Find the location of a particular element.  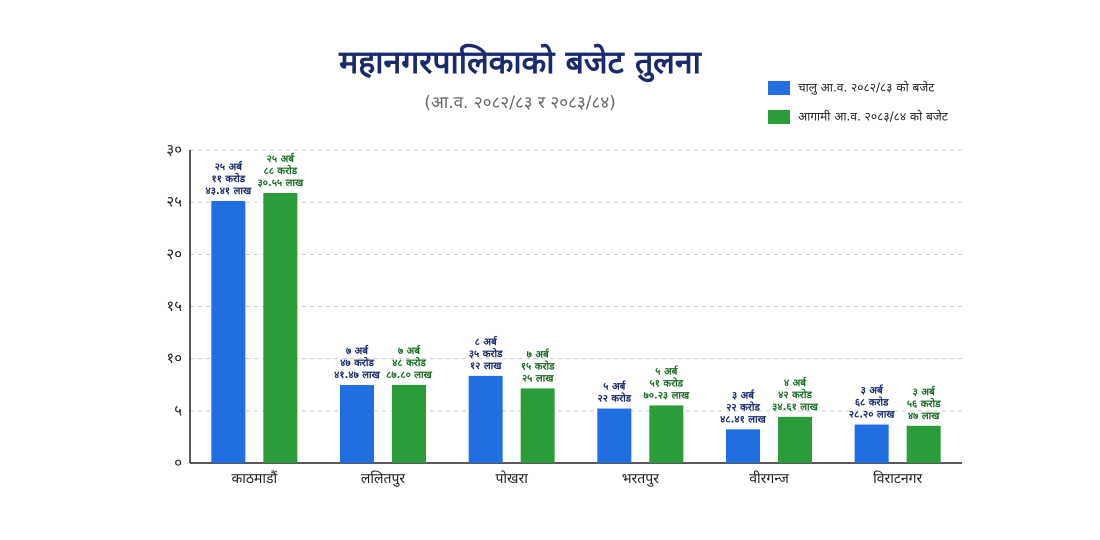

value-label: ४७ लाख is located at coordinates (924, 416).